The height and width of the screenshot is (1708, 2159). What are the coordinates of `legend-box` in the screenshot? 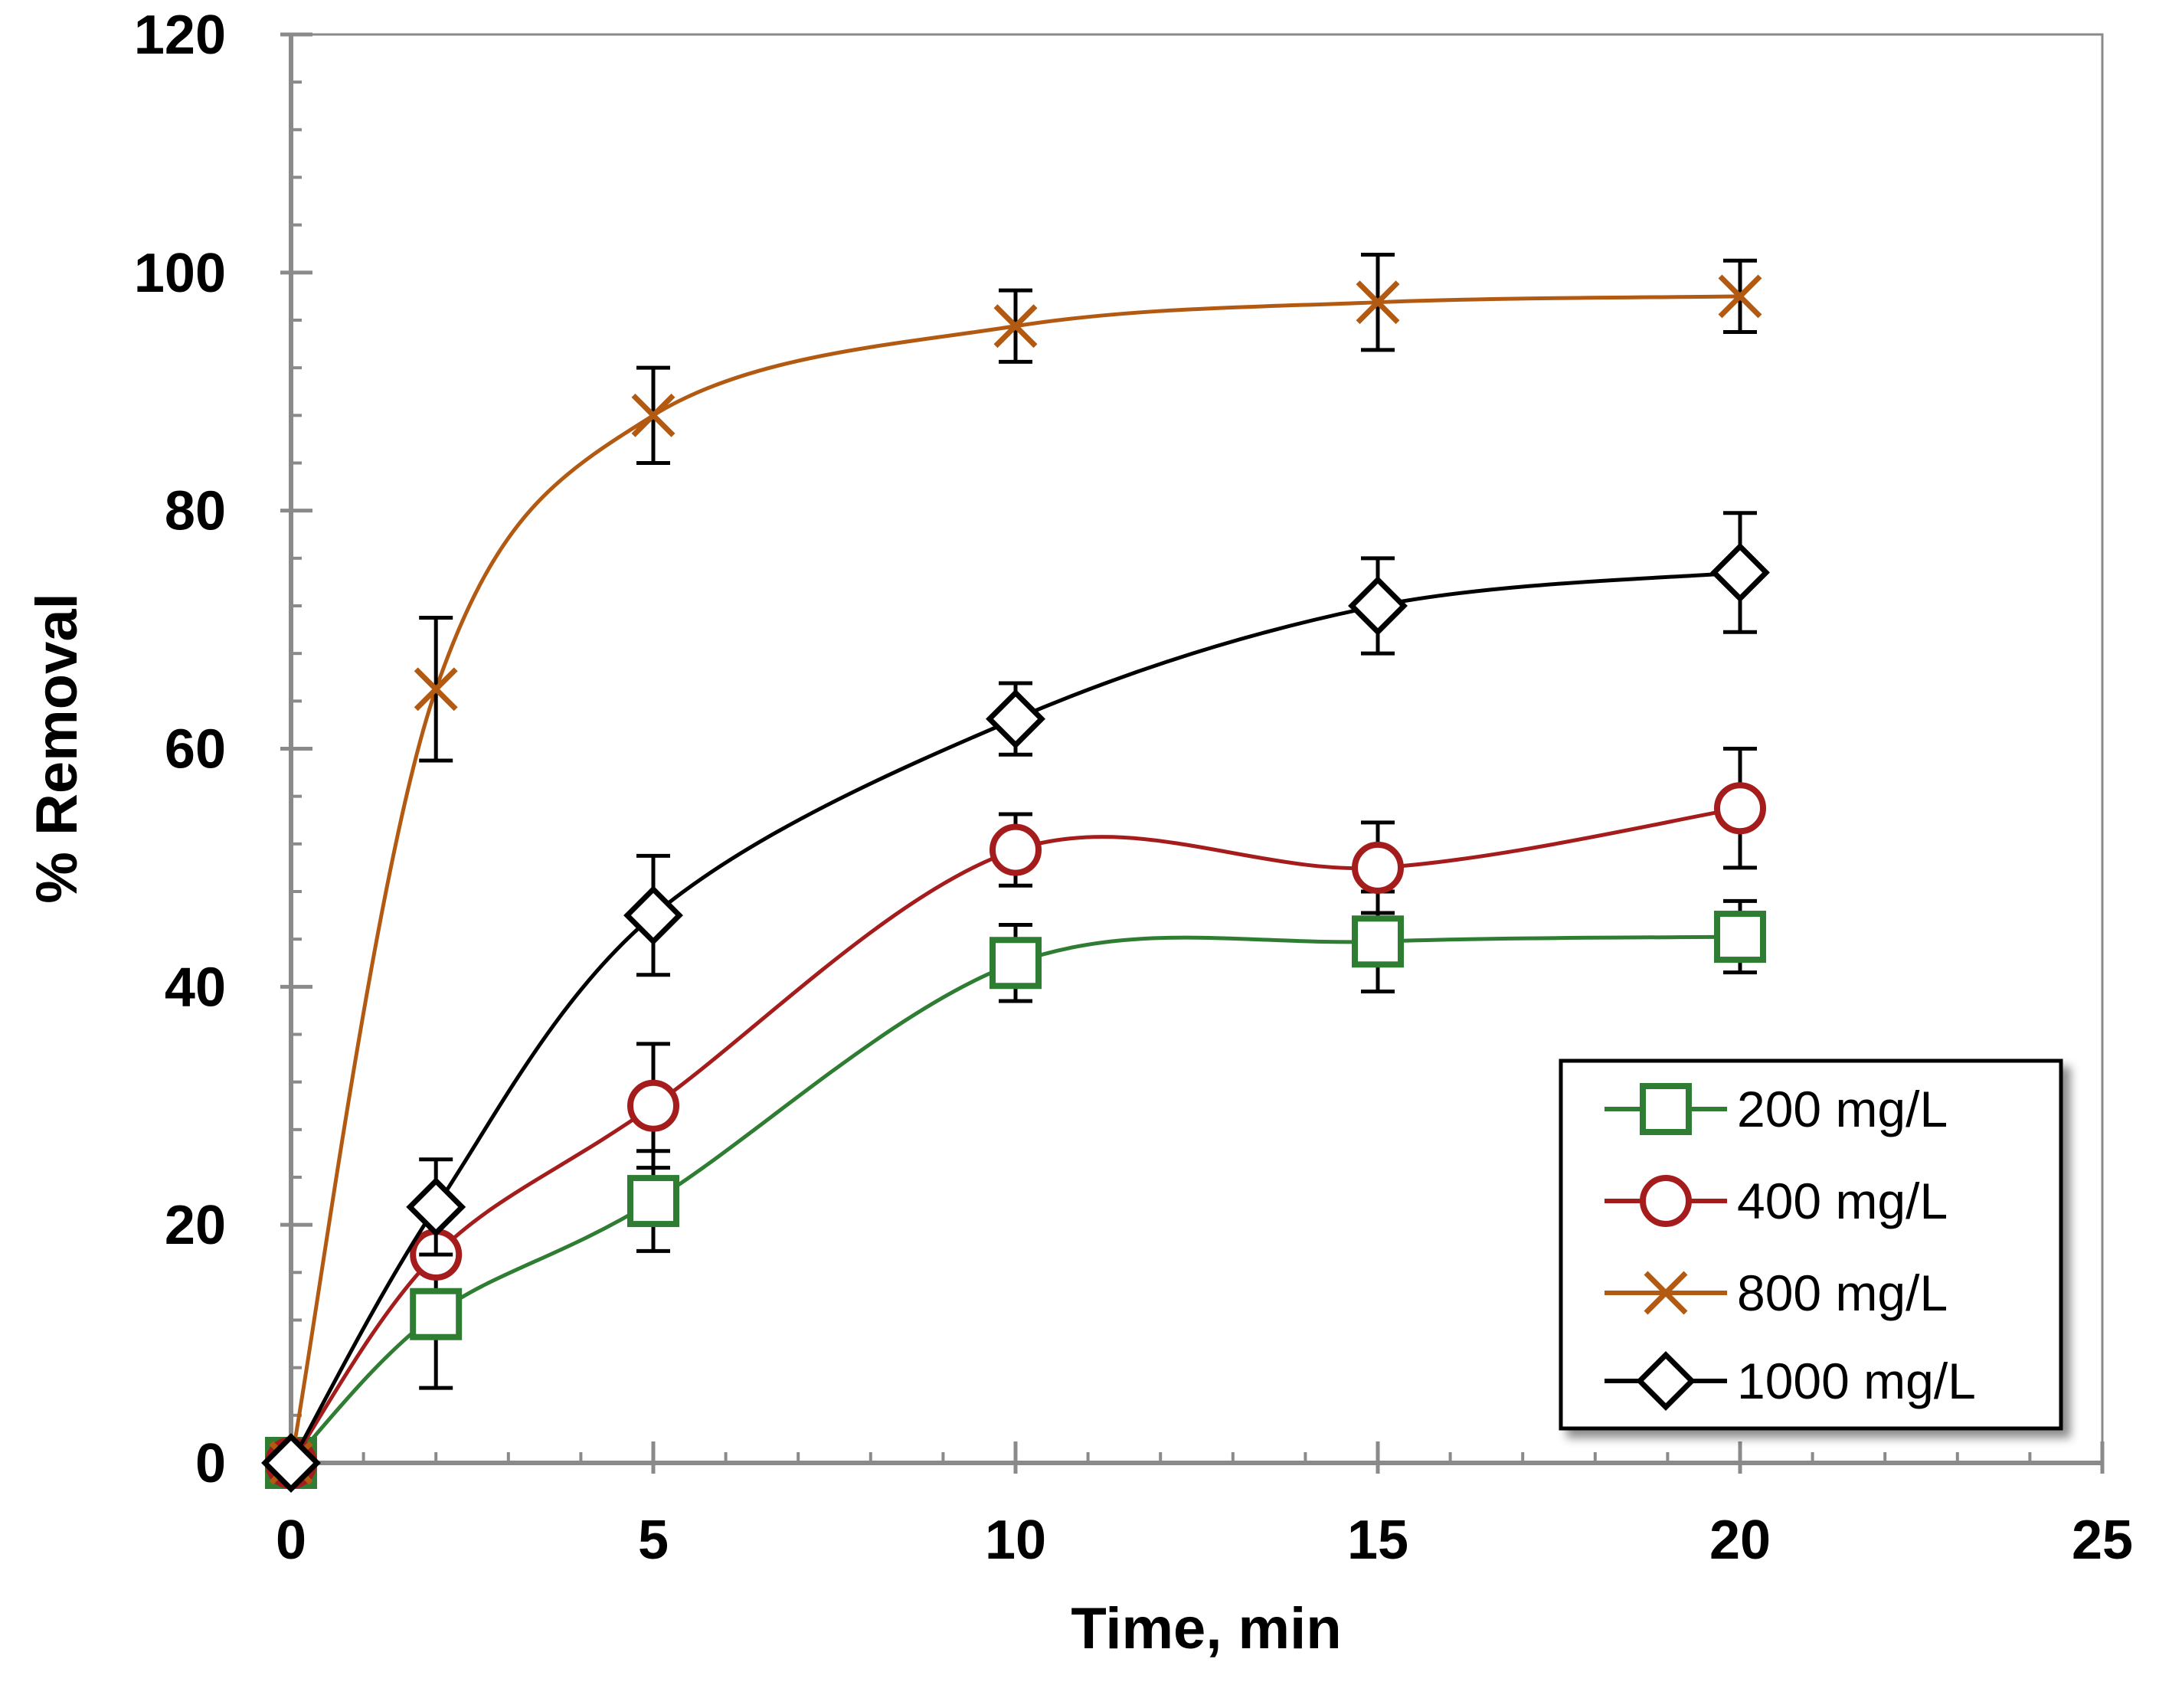 It's located at (1811, 1245).